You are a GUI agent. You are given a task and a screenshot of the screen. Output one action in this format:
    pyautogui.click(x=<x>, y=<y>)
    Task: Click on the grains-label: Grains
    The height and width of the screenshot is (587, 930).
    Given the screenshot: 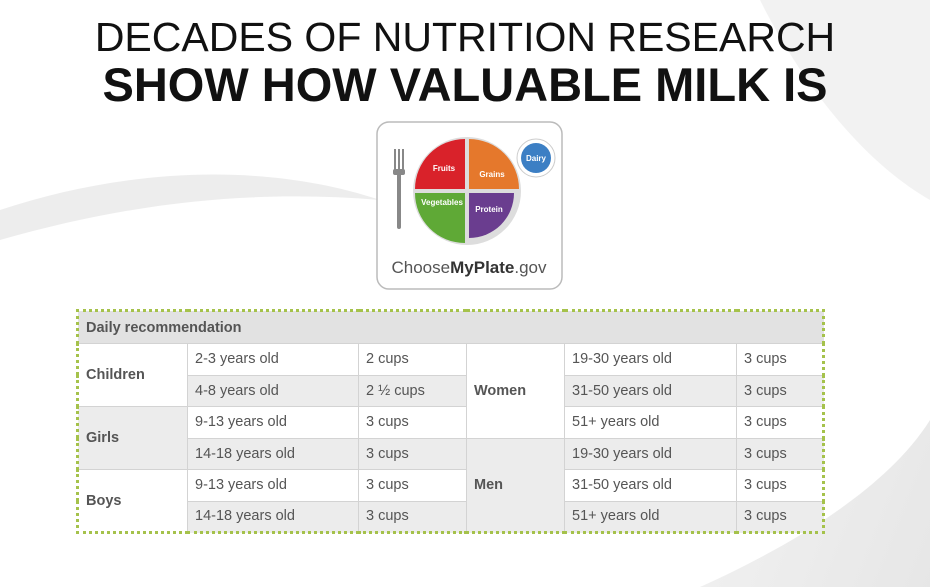 What is the action you would take?
    pyautogui.click(x=492, y=174)
    